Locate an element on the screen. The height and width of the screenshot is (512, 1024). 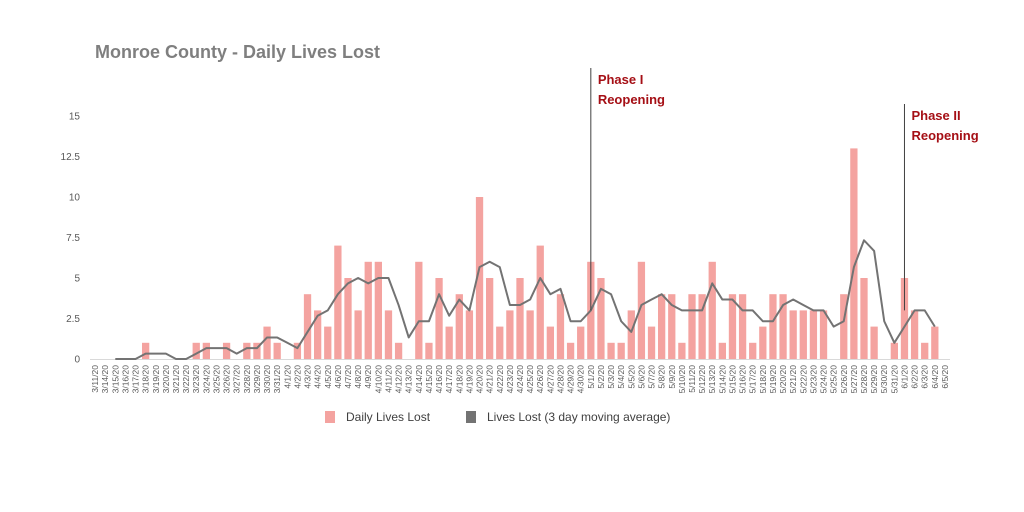
x-tick-label: 3/29/20 is located at coordinates (257, 379).